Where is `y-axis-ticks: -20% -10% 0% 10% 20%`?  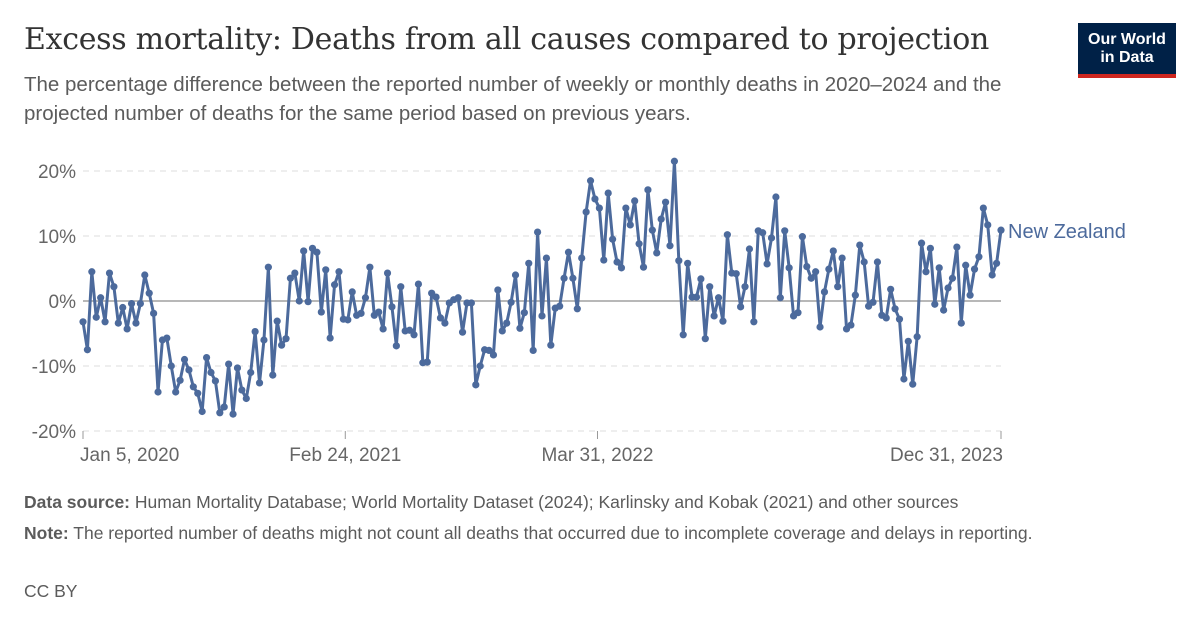
y-axis-ticks: -20% -10% 0% 10% 20% is located at coordinates (54, 302).